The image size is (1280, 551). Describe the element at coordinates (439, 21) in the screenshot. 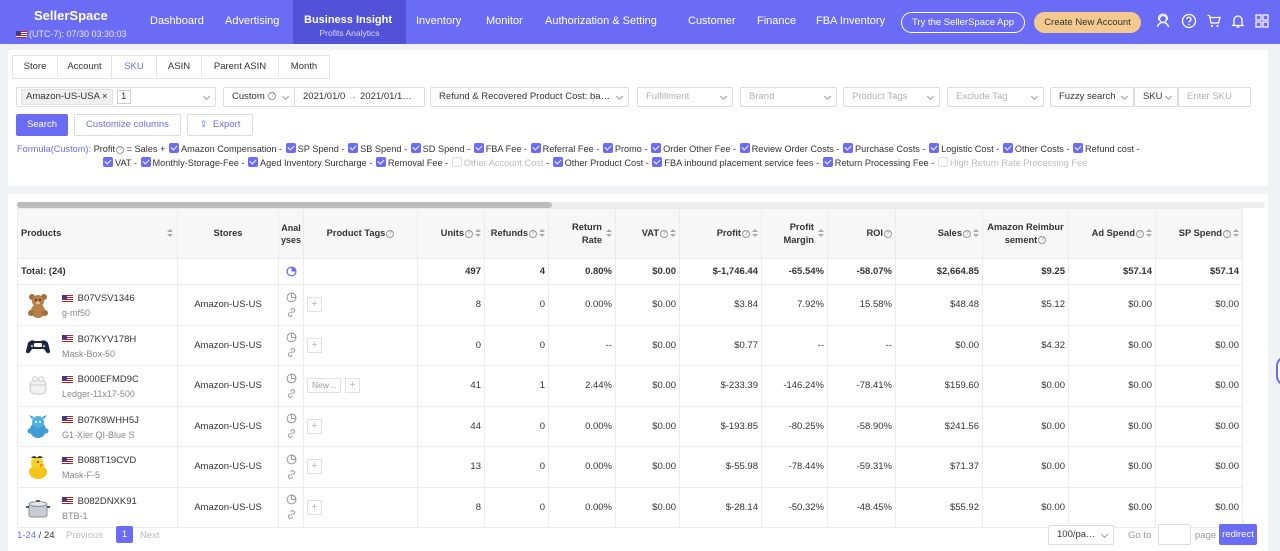

I see `nav-inventory: Inventory` at that location.